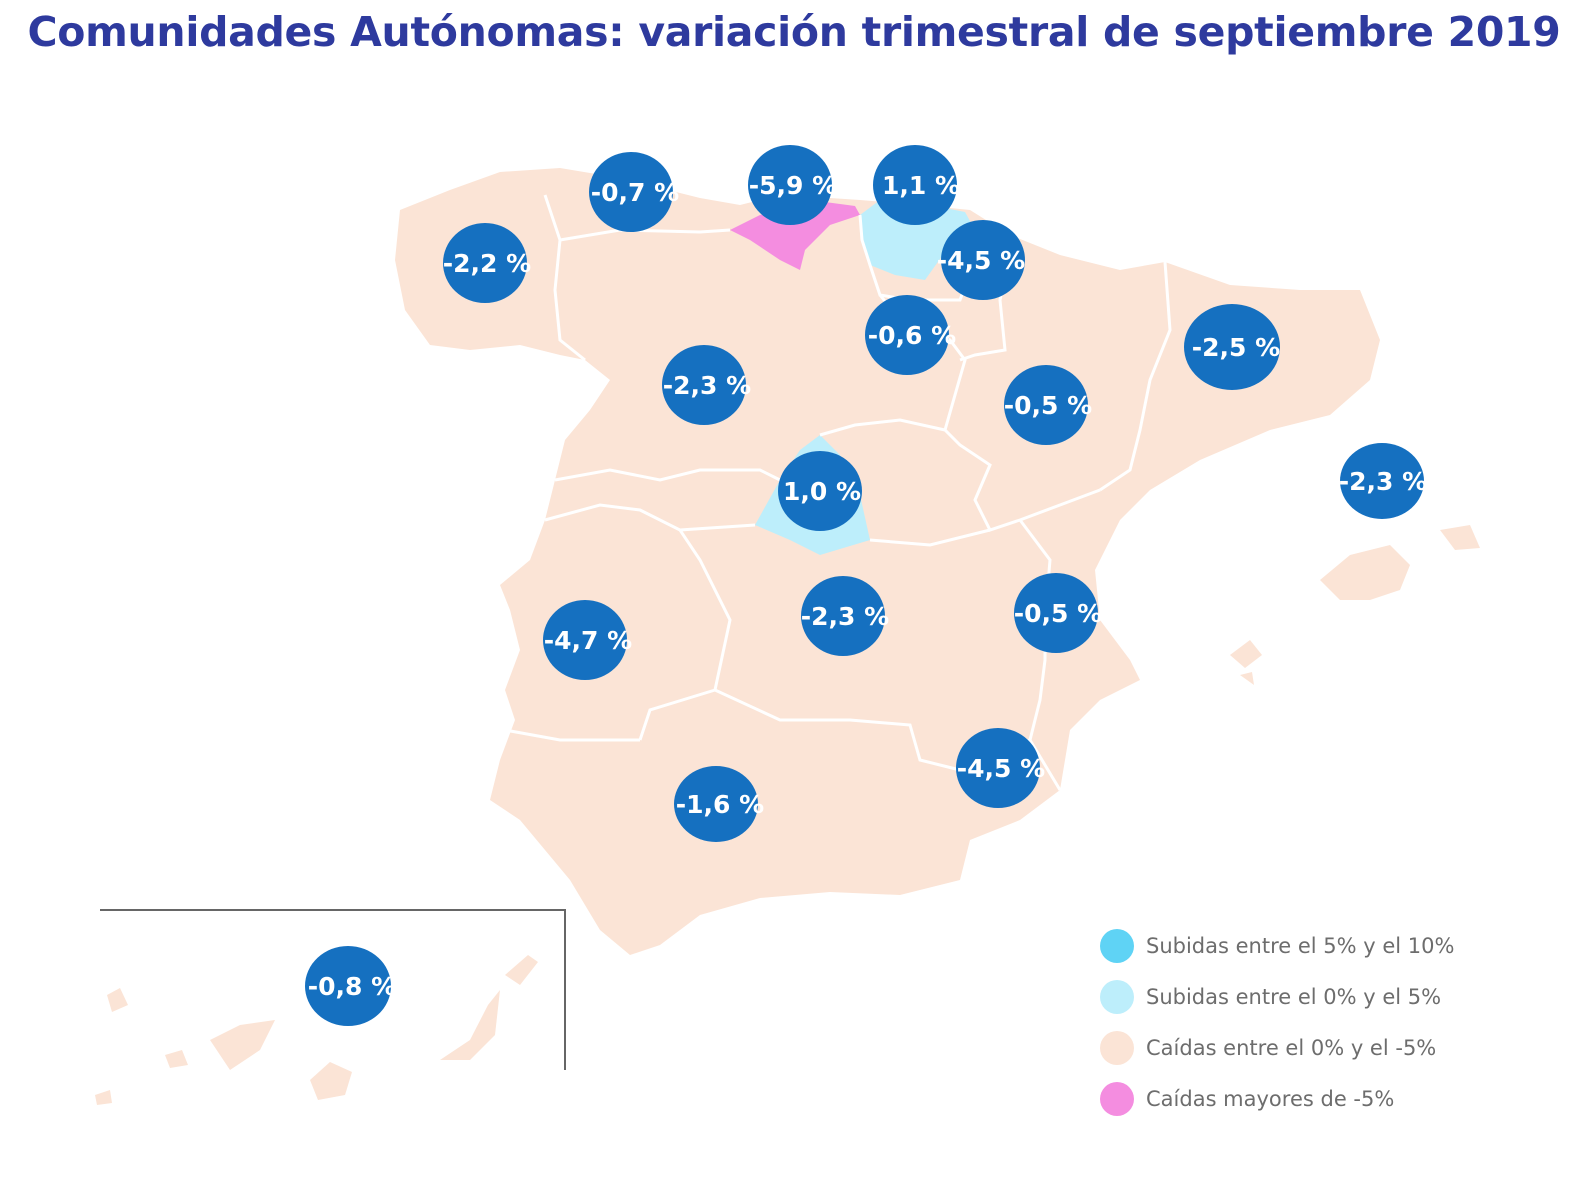  I want to click on value-label: -0,8 %, so click(352, 986).